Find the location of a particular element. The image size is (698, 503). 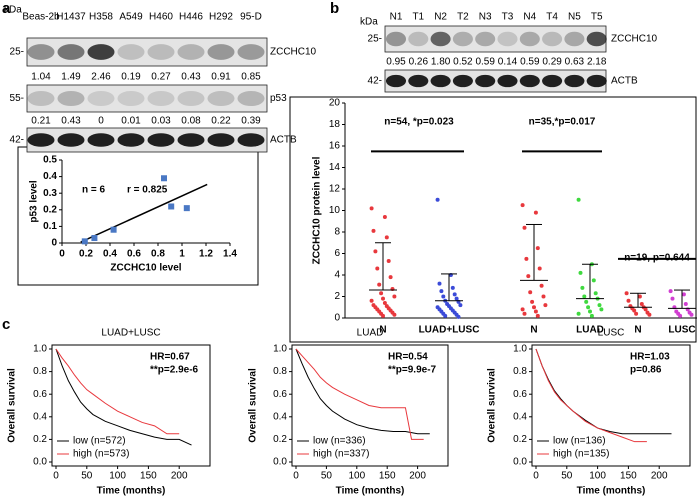

band-quant: 0 is located at coordinates (101, 121).